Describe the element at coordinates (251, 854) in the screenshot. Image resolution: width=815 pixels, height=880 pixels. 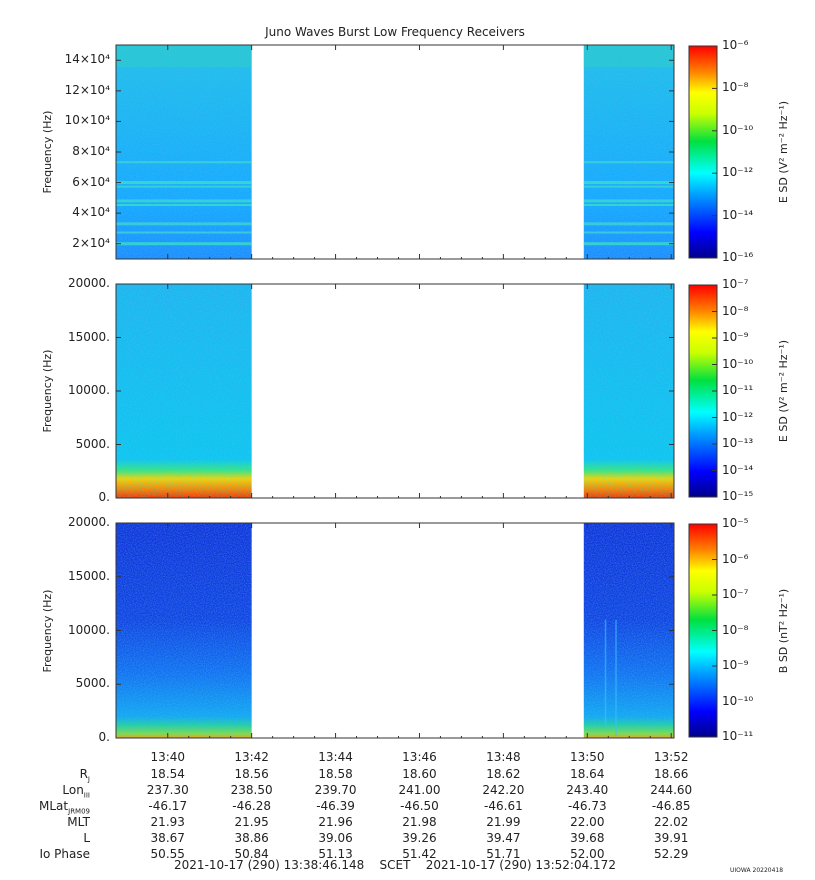
I see `ephemeris-value: 50.84` at that location.